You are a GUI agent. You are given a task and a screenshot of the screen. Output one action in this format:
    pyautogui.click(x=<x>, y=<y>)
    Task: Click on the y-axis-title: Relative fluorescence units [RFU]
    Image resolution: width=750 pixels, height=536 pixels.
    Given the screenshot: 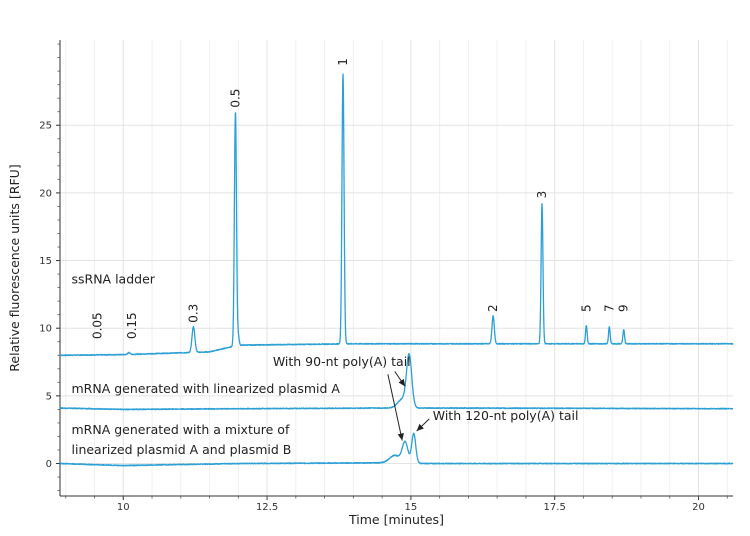 What is the action you would take?
    pyautogui.click(x=14, y=267)
    